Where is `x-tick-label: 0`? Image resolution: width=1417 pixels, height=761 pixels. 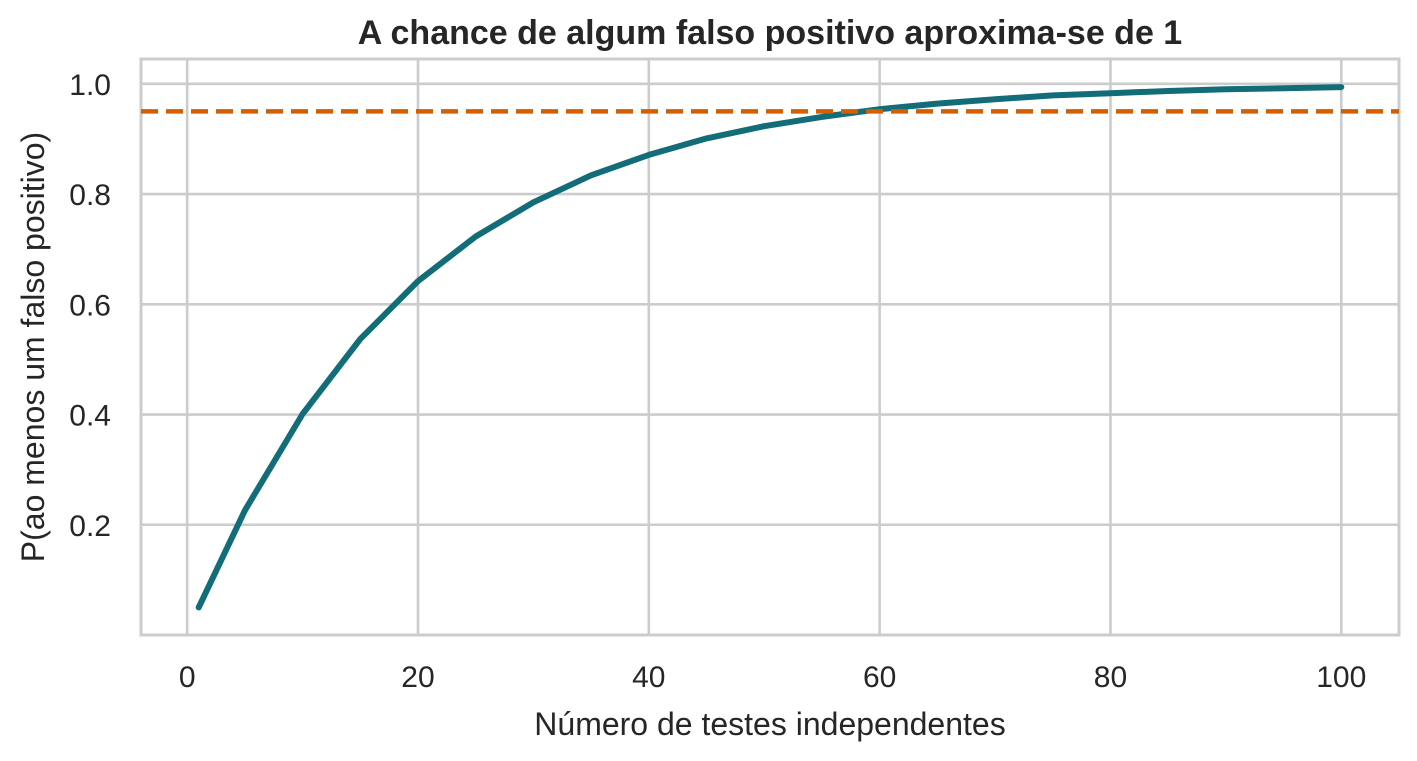
x-tick-label: 0 is located at coordinates (187, 677).